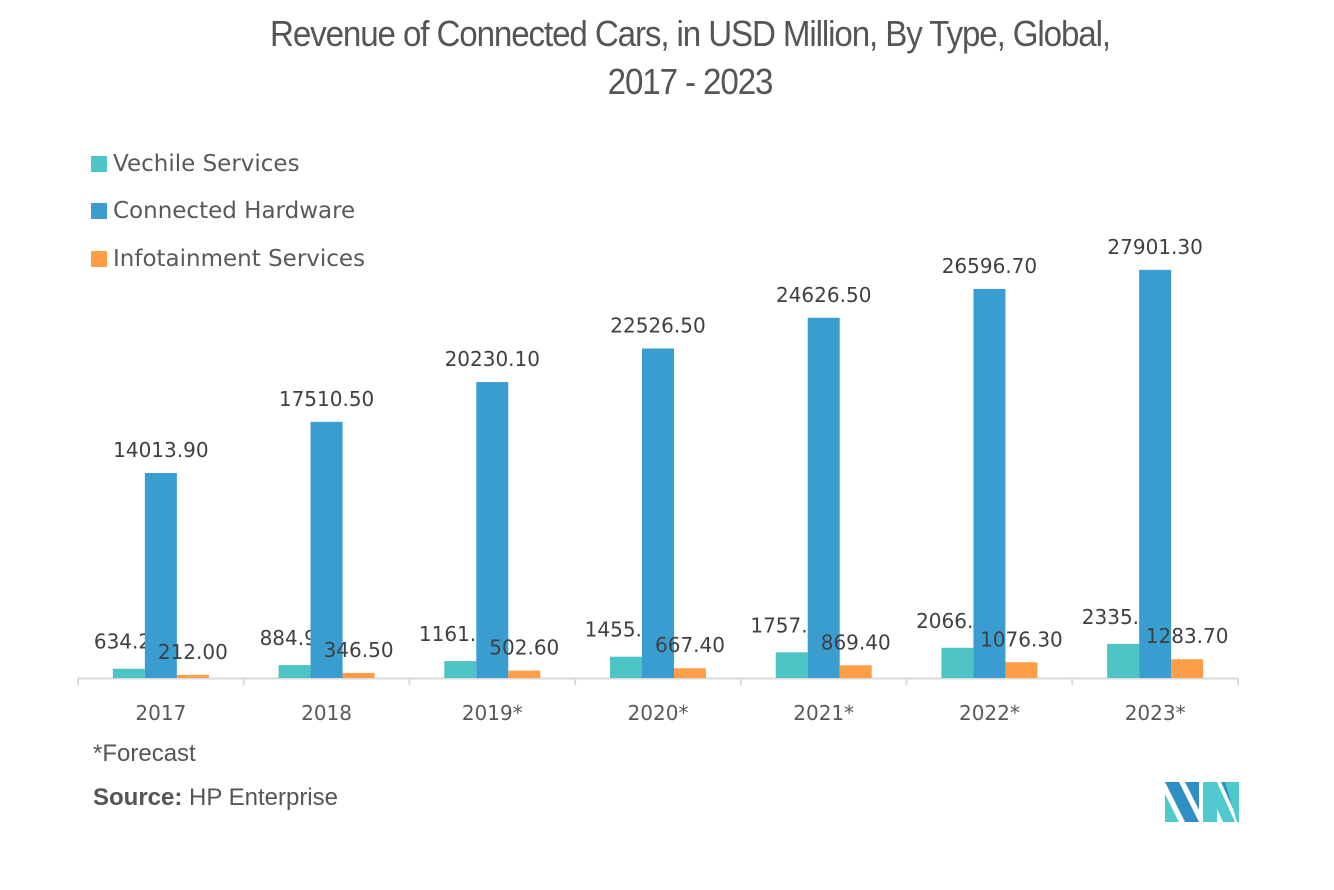 The width and height of the screenshot is (1334, 890). Describe the element at coordinates (206, 163) in the screenshot. I see `legend-label: Vechile Services` at that location.